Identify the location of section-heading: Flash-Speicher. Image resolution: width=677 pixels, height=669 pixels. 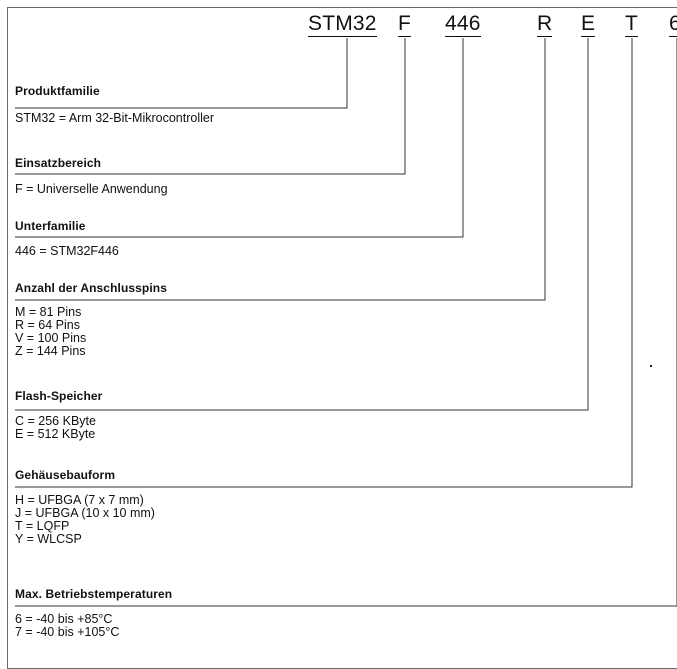
(59, 396).